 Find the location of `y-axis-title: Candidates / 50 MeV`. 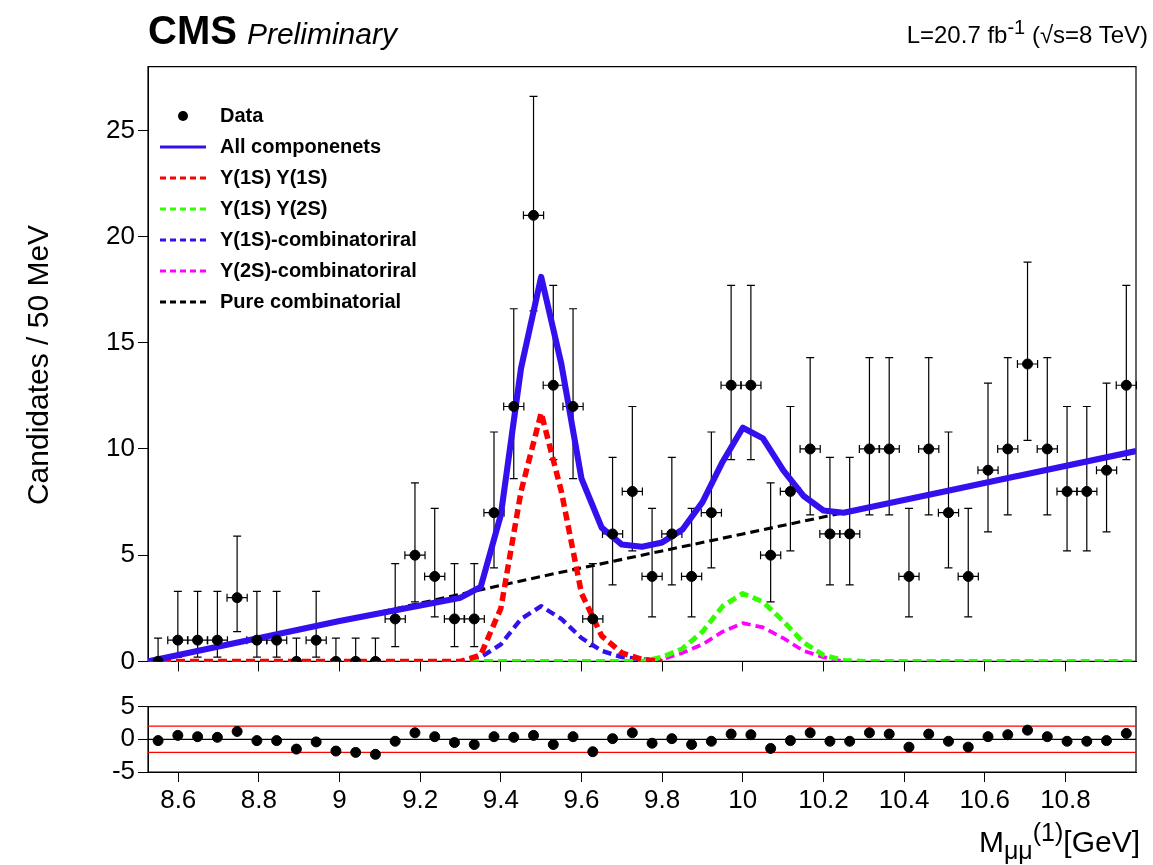

y-axis-title: Candidates / 50 MeV is located at coordinates (38, 364).